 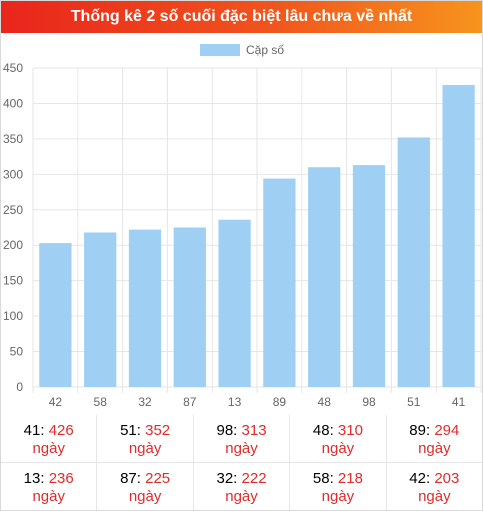 I want to click on x-tick-label: 41, so click(x=459, y=402).